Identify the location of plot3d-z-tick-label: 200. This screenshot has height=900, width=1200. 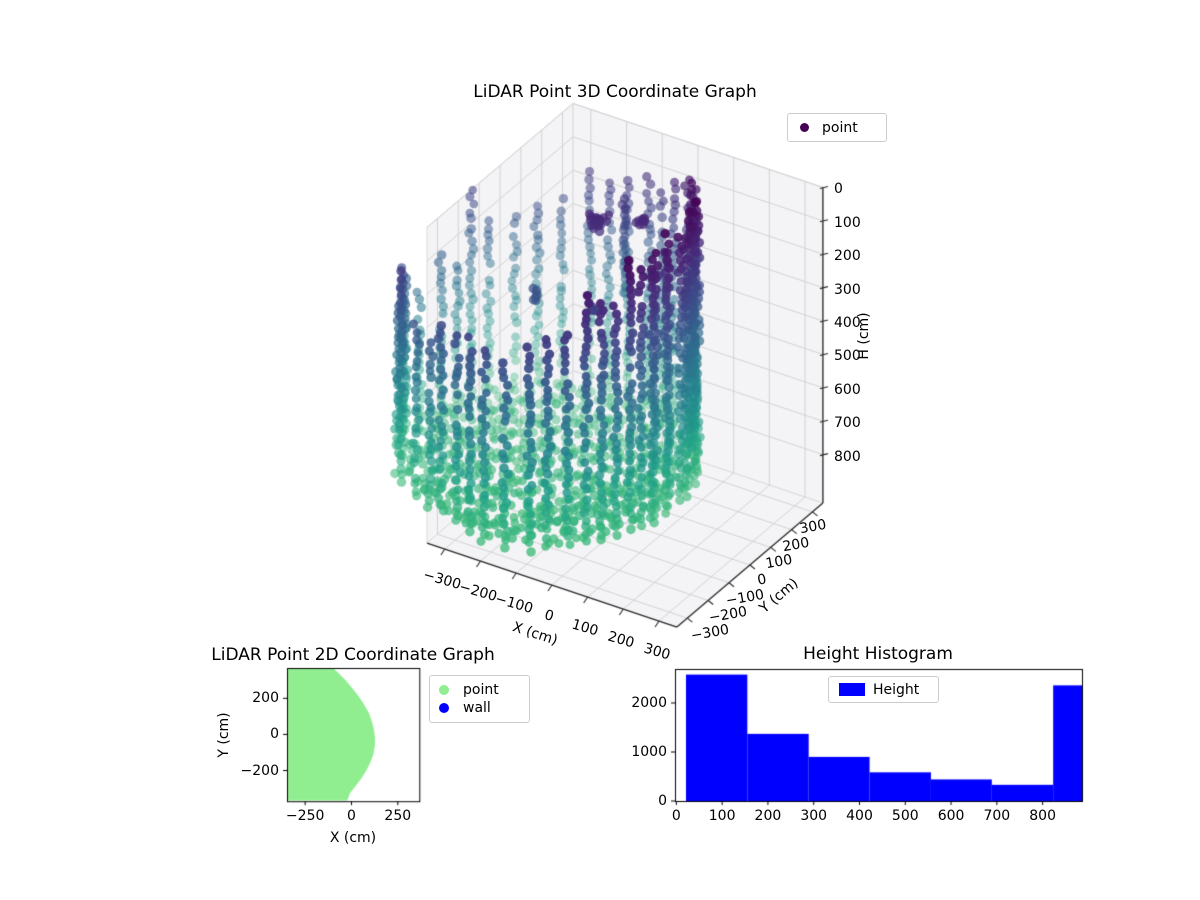
(847, 256).